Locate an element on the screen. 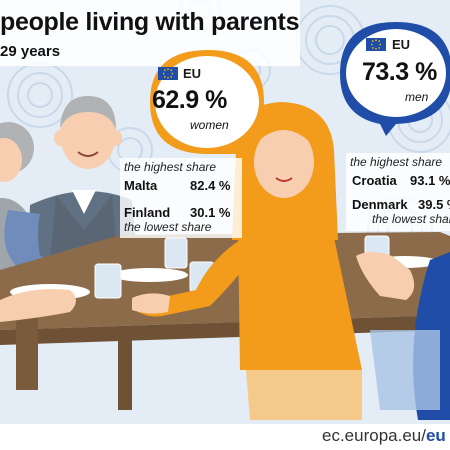  women-region-label: EU is located at coordinates (192, 73).